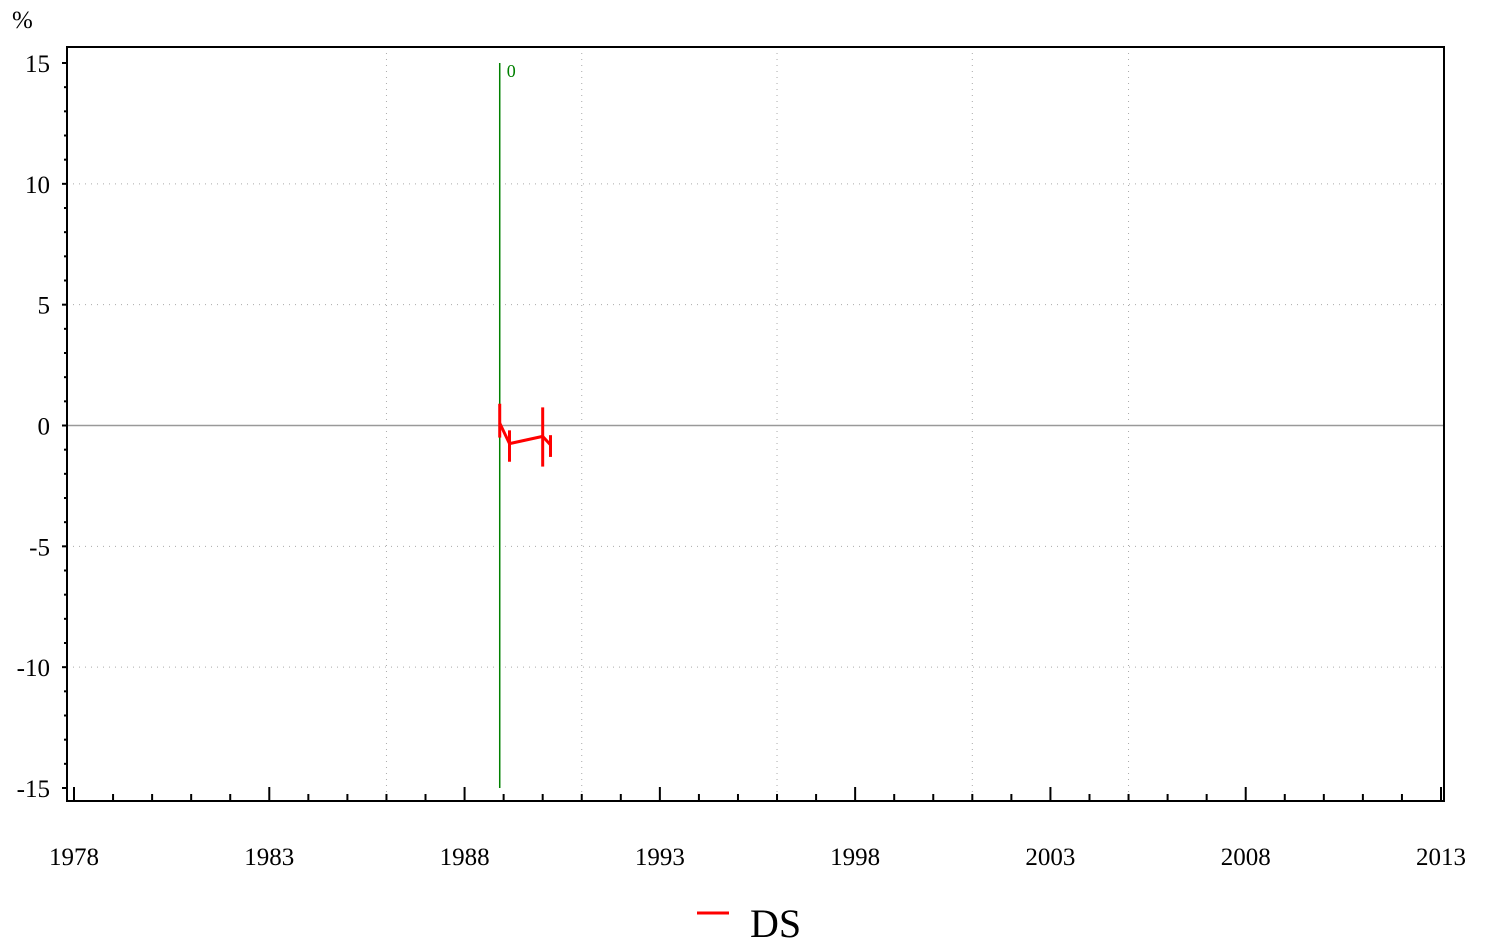 The width and height of the screenshot is (1489, 946). I want to click on series-line-ds, so click(525, 434).